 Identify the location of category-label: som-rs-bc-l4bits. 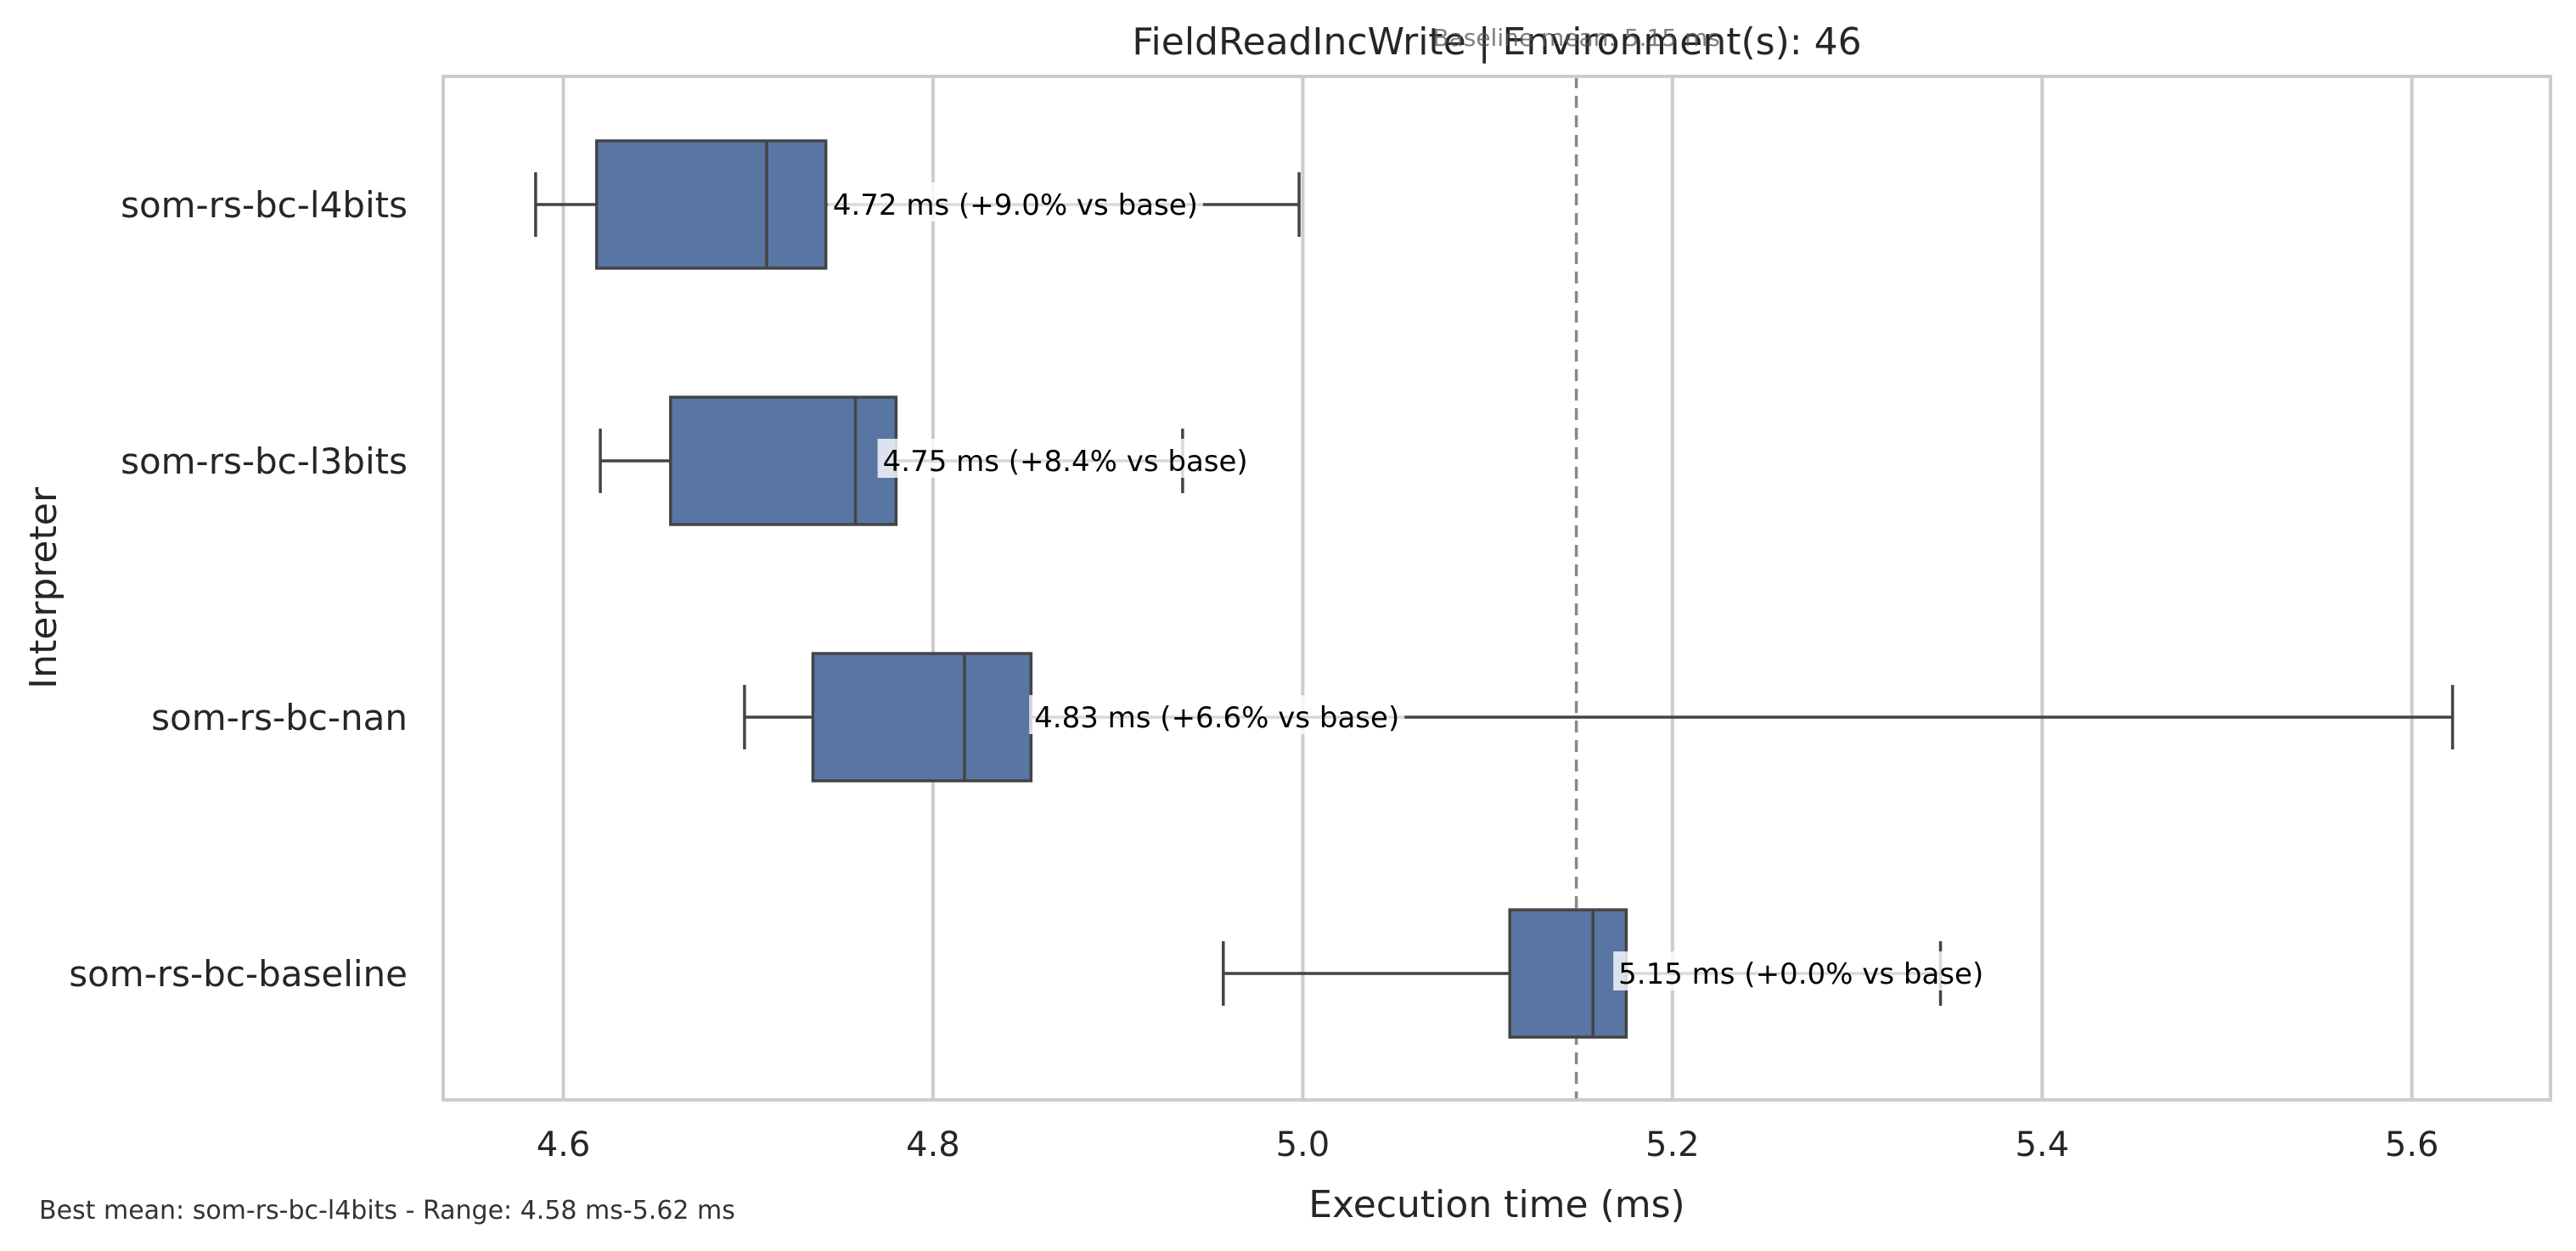
(264, 205).